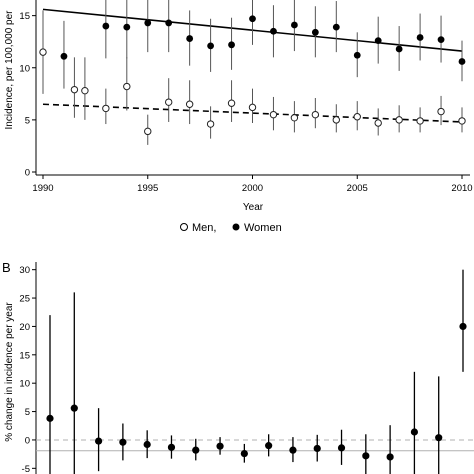  What do you see at coordinates (6, 267) in the screenshot?
I see `panel-b-label: B` at bounding box center [6, 267].